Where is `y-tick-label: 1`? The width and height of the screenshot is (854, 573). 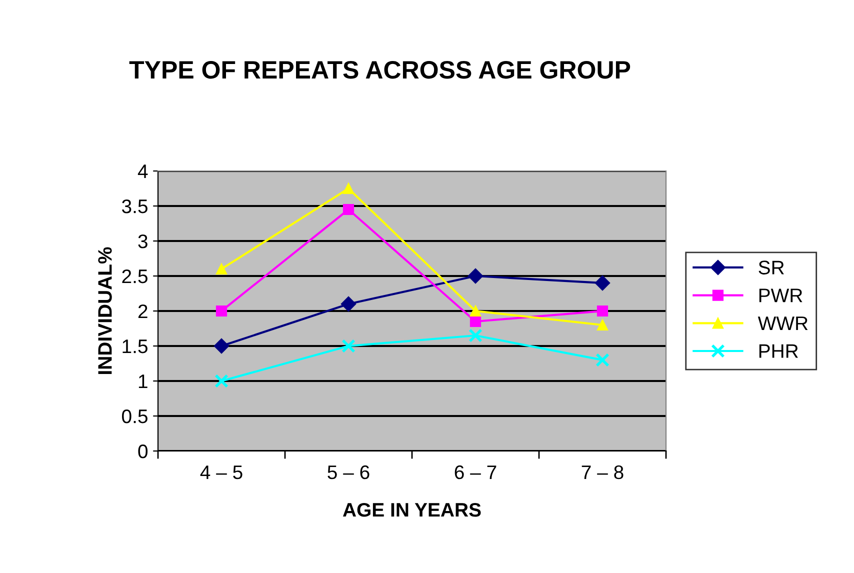
y-tick-label: 1 is located at coordinates (143, 381).